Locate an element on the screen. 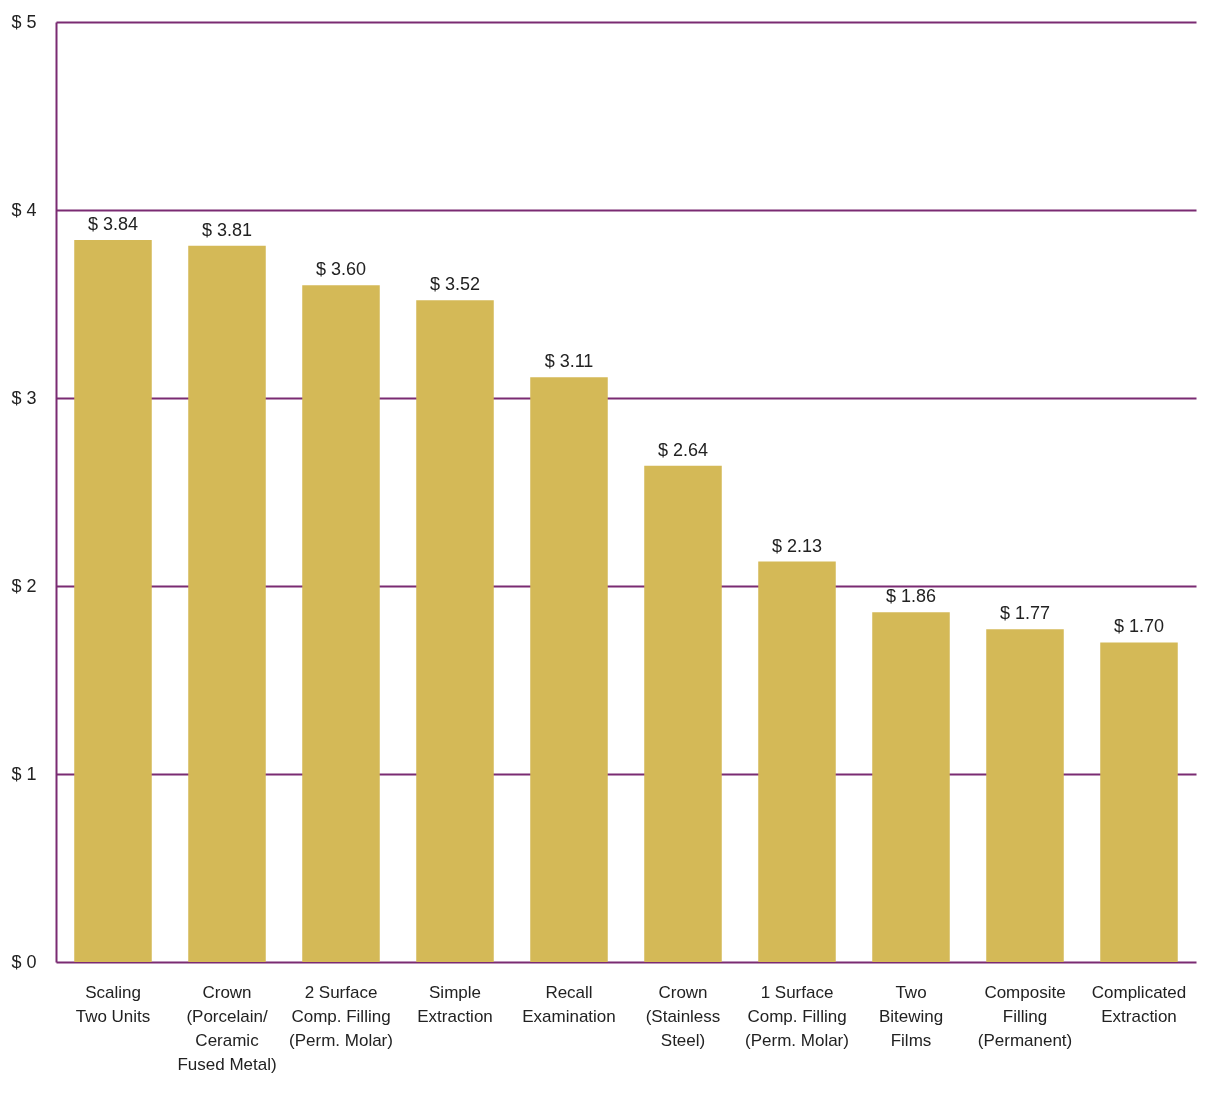 The width and height of the screenshot is (1226, 1098). y-tick-label: $ 4 is located at coordinates (24, 209).